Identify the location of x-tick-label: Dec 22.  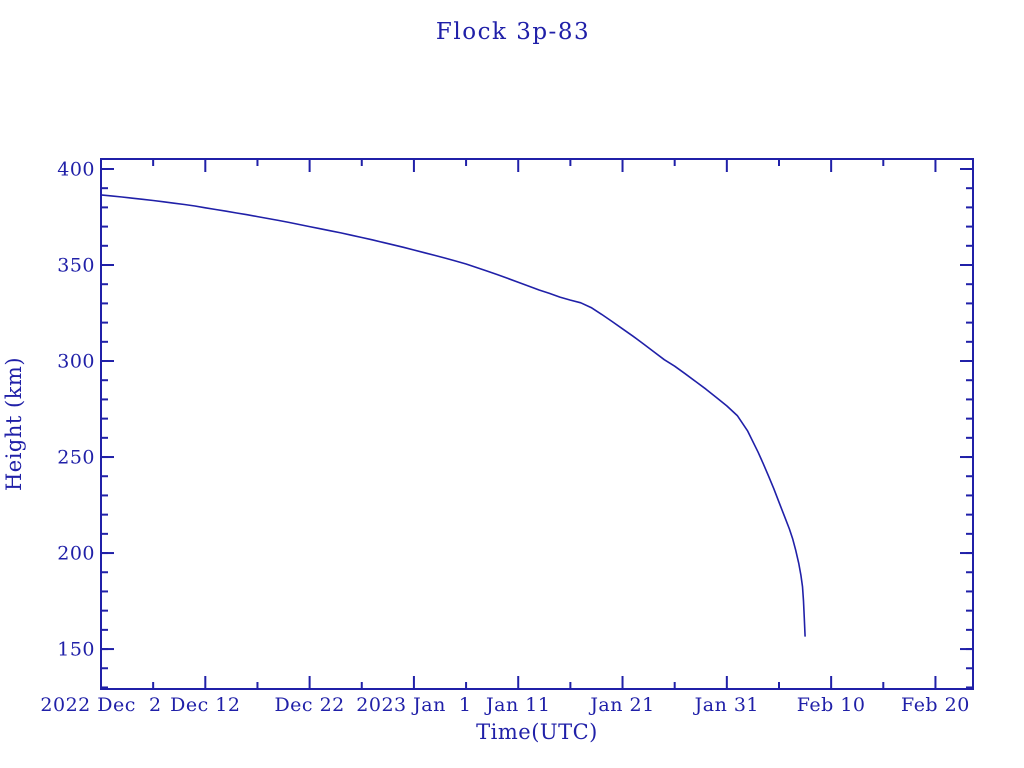
(309, 705).